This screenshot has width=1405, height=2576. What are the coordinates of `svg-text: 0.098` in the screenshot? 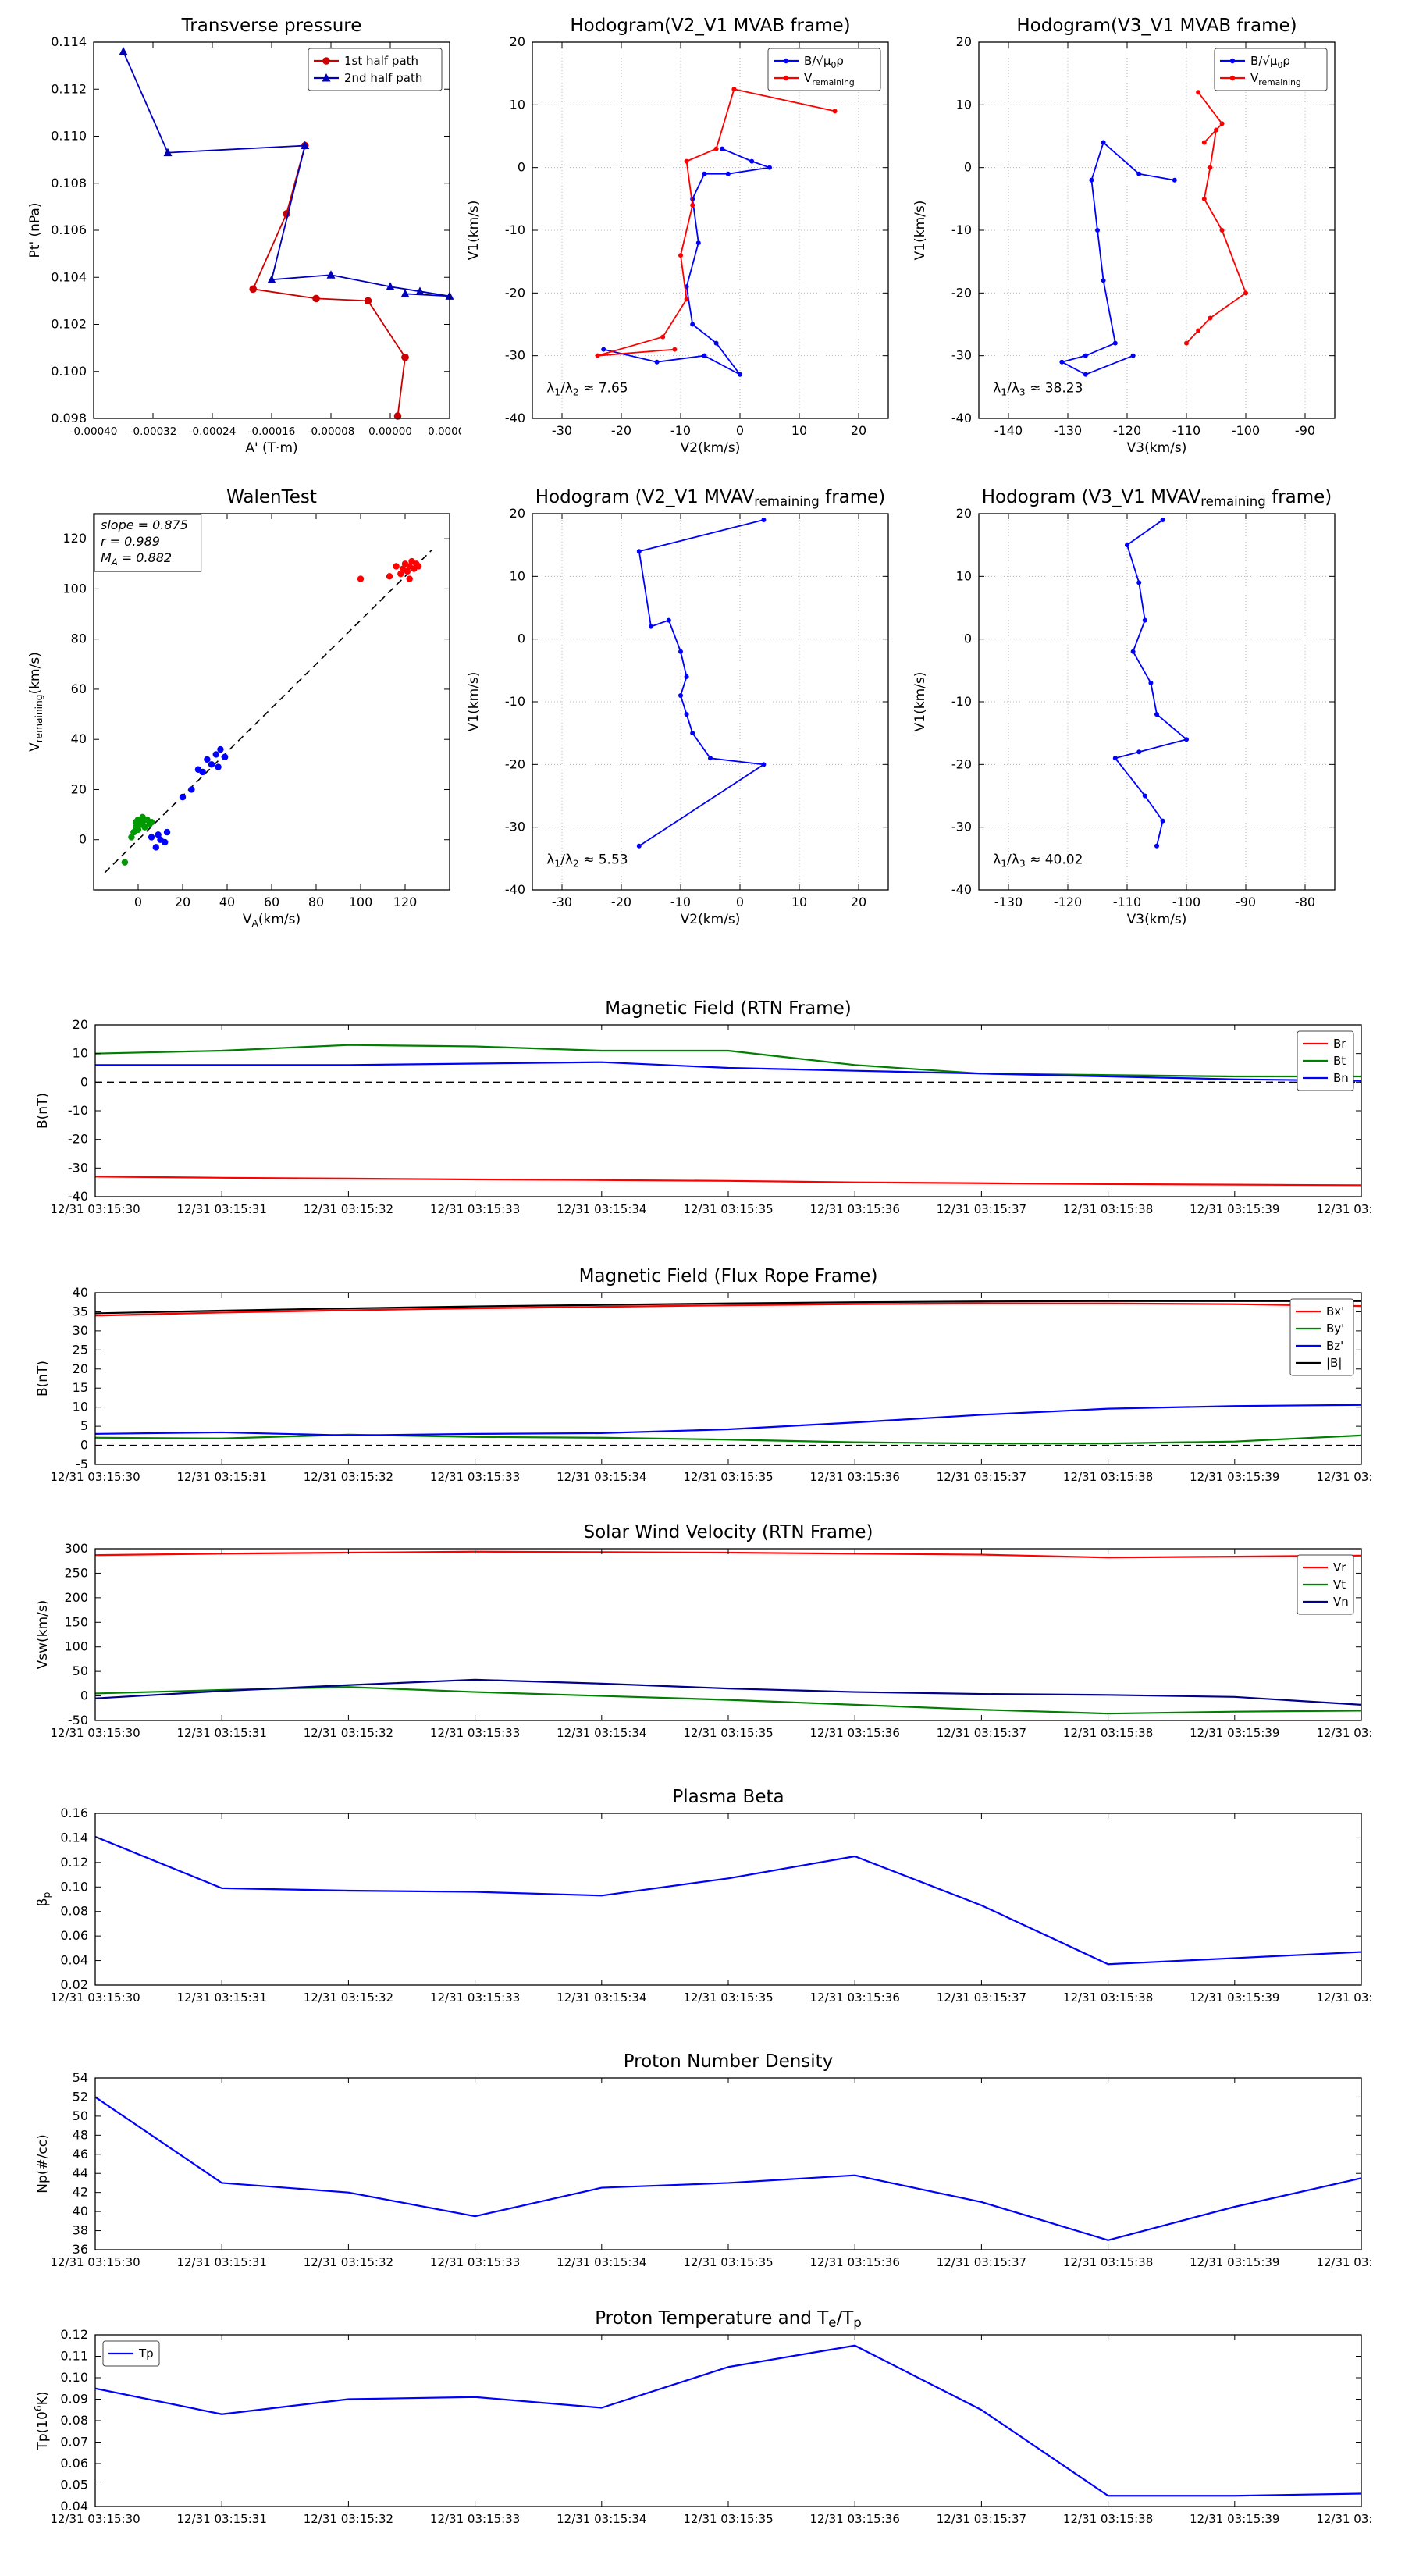 It's located at (69, 418).